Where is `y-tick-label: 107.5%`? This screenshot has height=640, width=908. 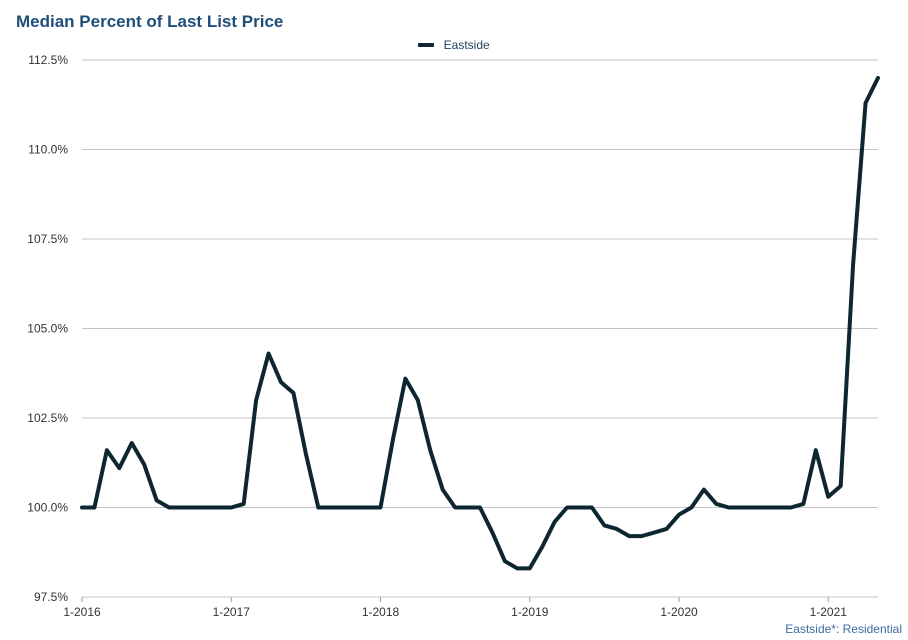 y-tick-label: 107.5% is located at coordinates (47, 239).